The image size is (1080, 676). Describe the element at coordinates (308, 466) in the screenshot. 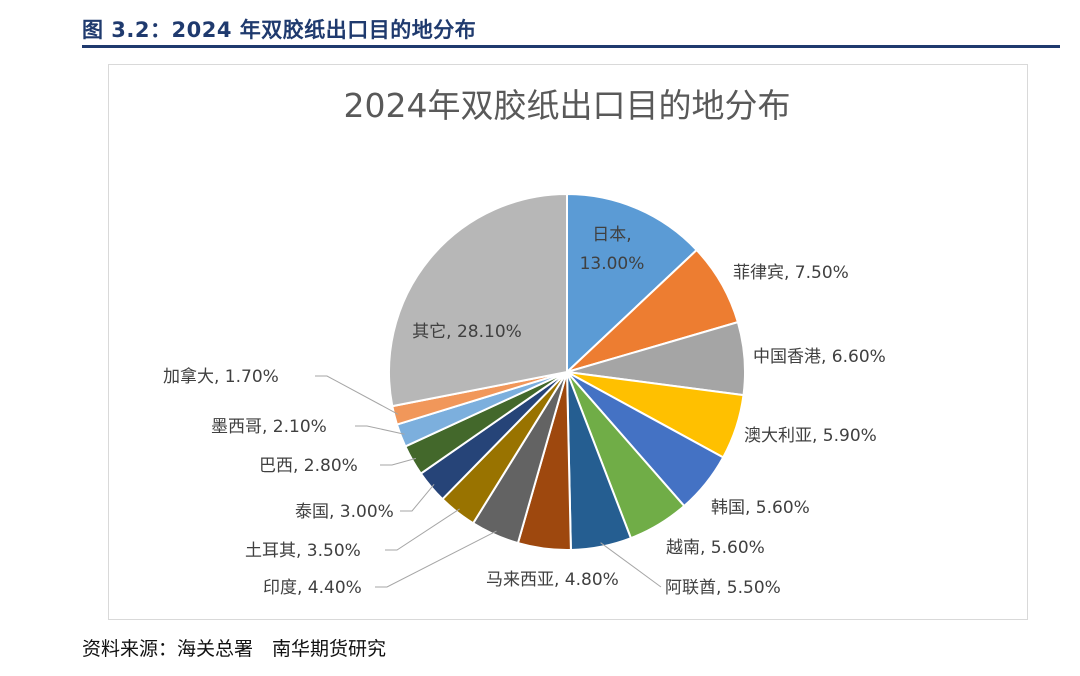

I see `data-label-12: 巴西, 2.80%` at that location.